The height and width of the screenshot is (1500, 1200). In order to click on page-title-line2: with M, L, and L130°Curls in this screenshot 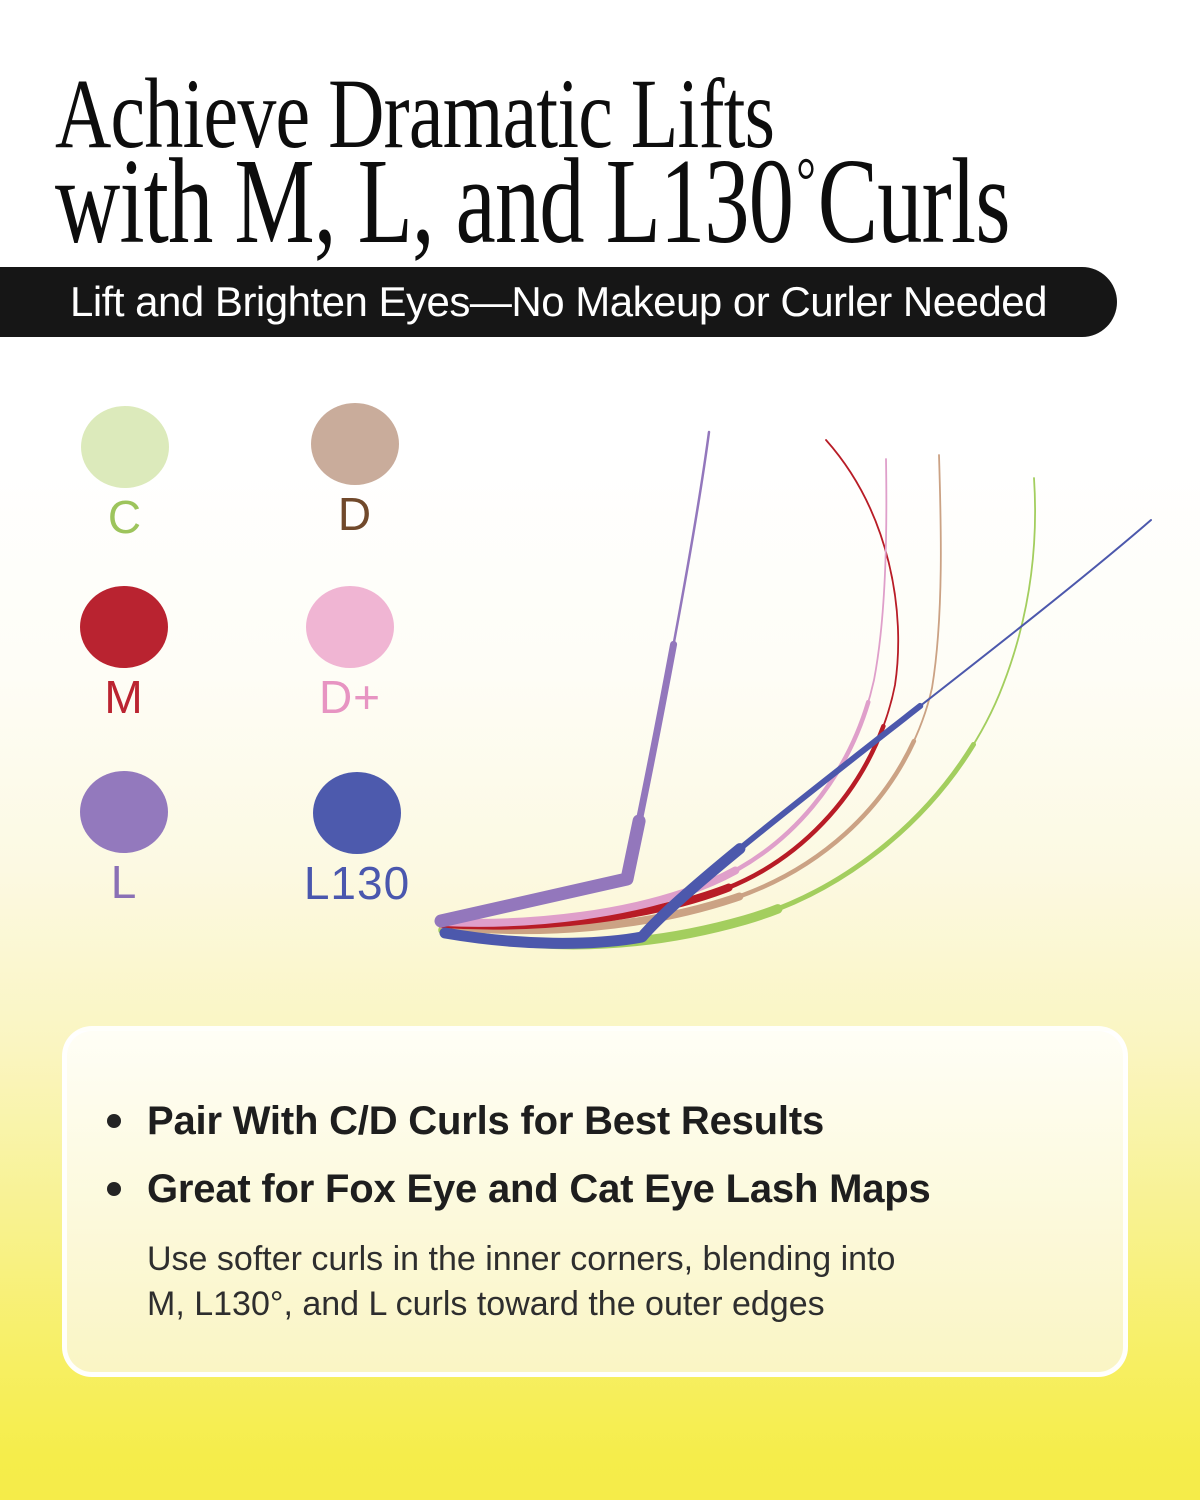, I will do `click(532, 202)`.